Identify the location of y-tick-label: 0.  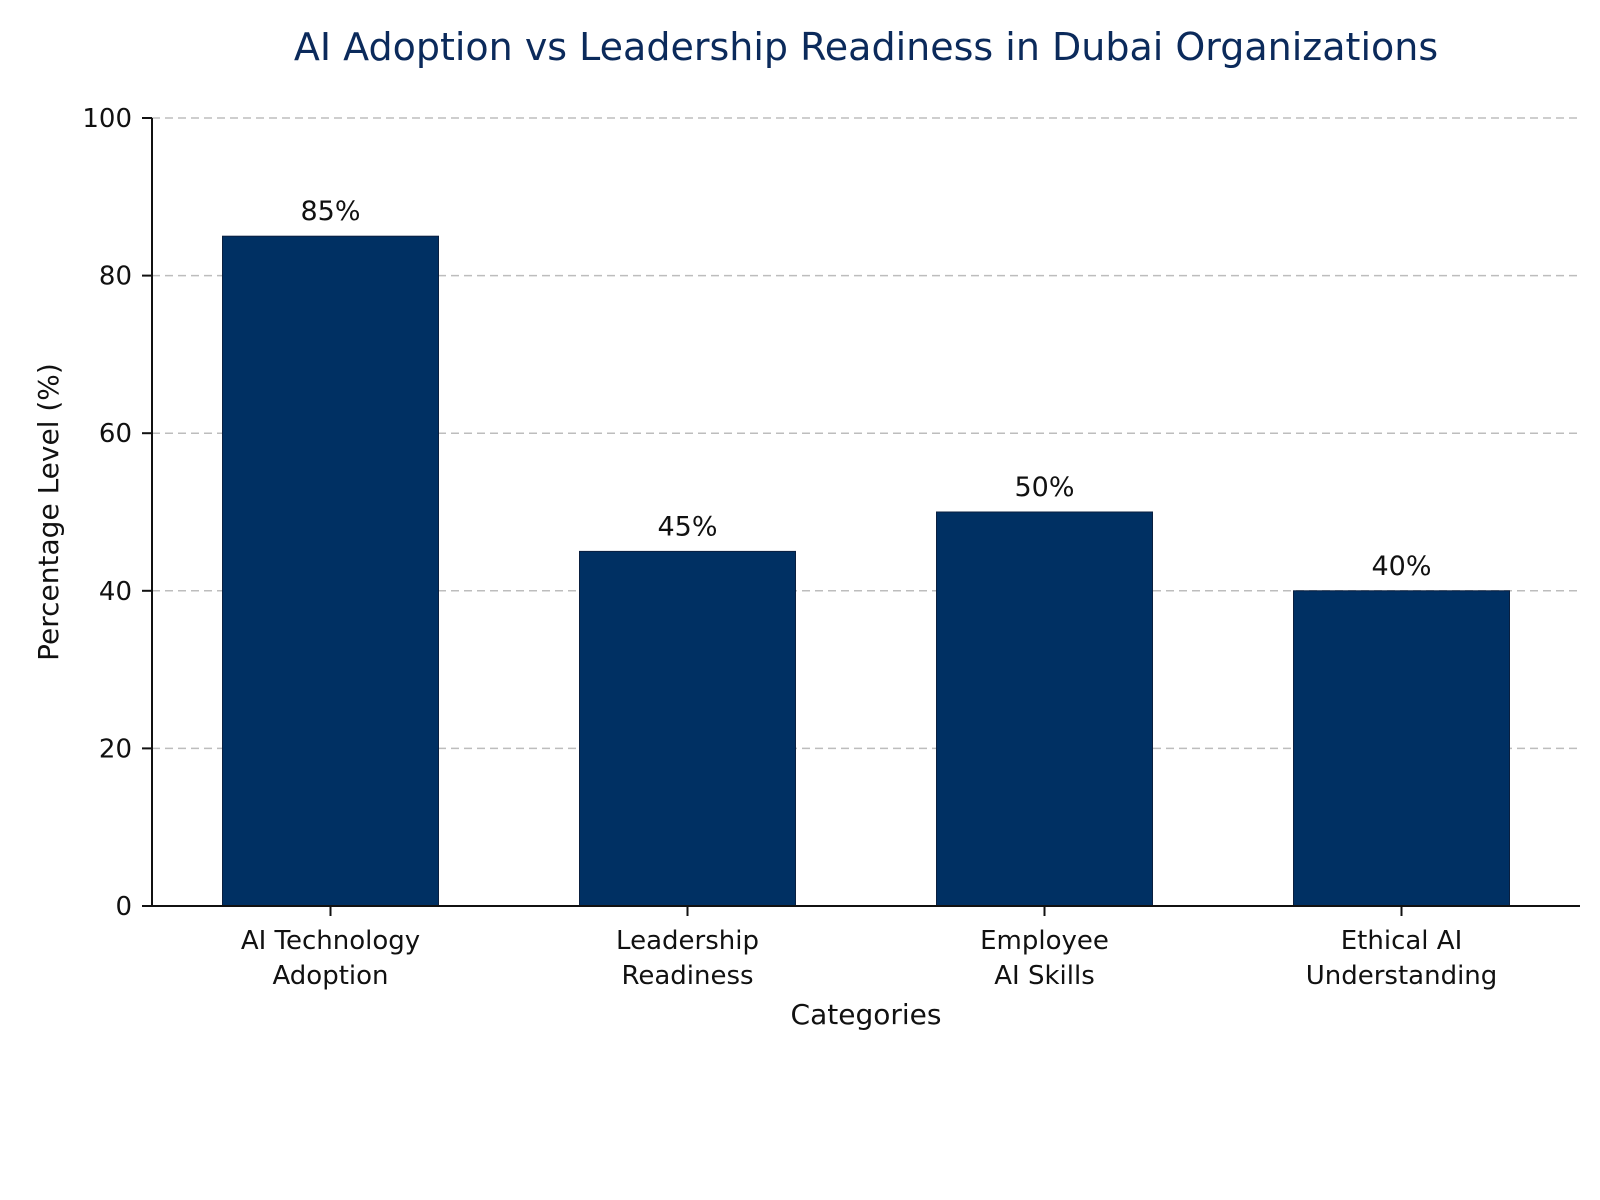
(123, 907).